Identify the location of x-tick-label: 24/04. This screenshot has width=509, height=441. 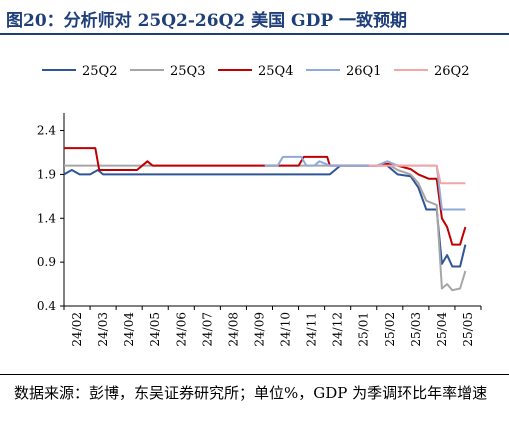
(129, 329).